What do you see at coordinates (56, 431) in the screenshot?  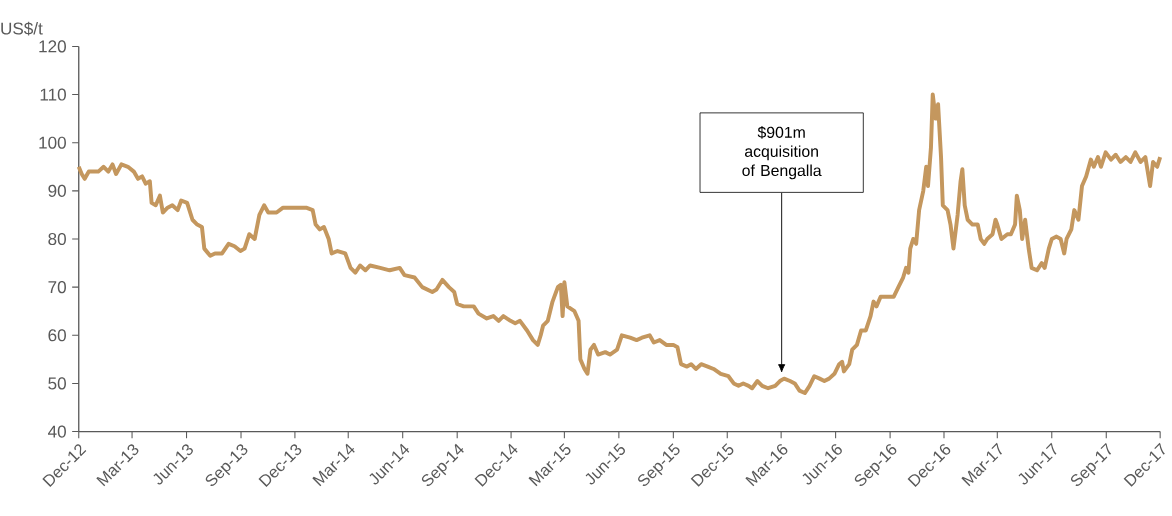 I see `y-tick-label: 40` at bounding box center [56, 431].